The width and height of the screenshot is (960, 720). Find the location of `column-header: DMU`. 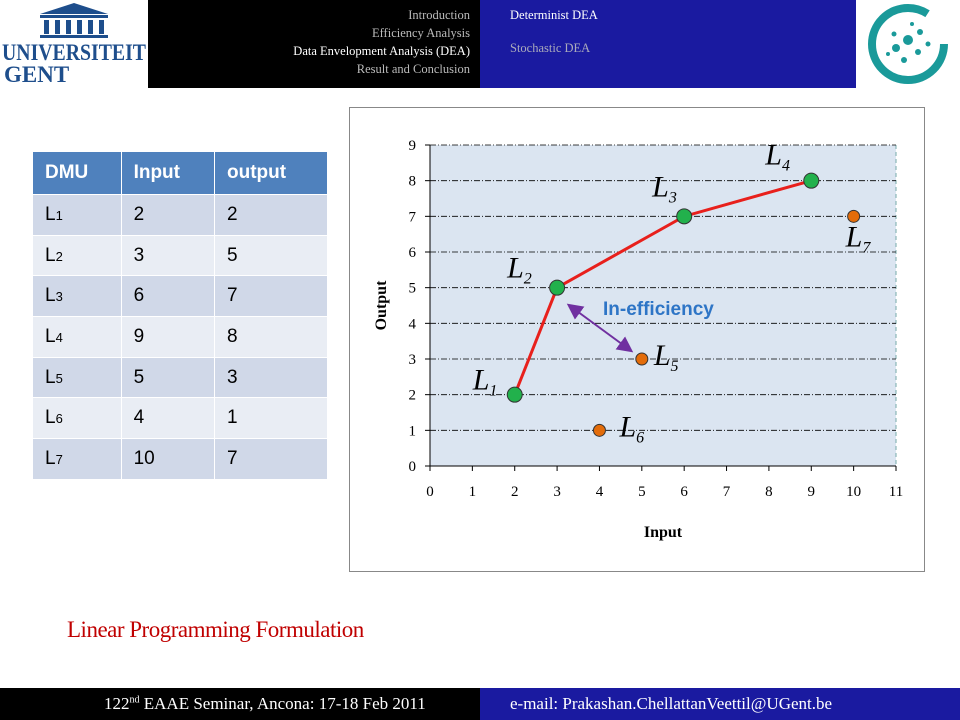

column-header: DMU is located at coordinates (77, 173).